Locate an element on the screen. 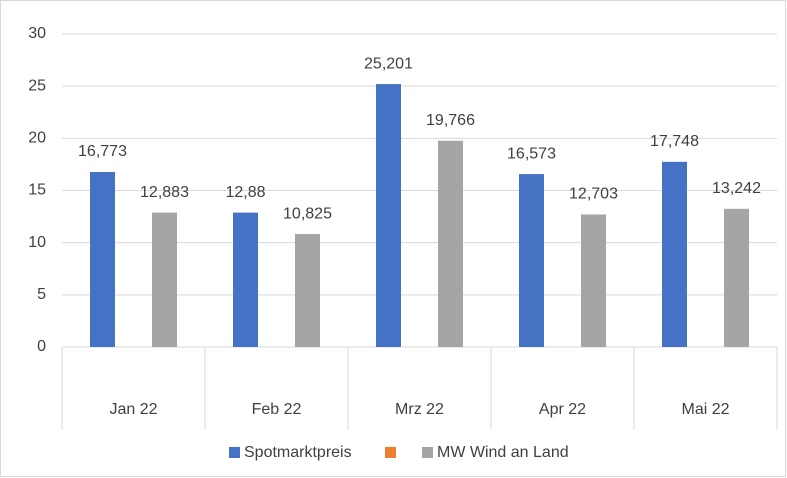 The height and width of the screenshot is (478, 787). legend-label: Spotmarktpreis is located at coordinates (298, 452).